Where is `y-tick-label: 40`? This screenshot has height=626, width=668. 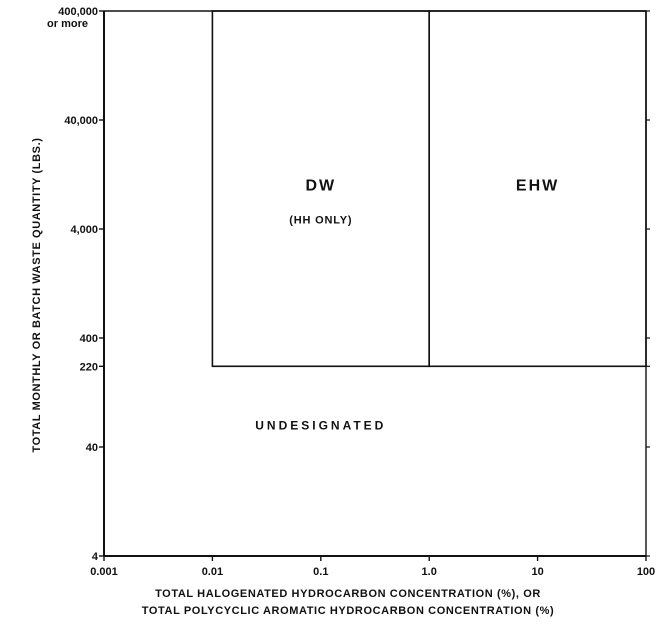 y-tick-label: 40 is located at coordinates (92, 448).